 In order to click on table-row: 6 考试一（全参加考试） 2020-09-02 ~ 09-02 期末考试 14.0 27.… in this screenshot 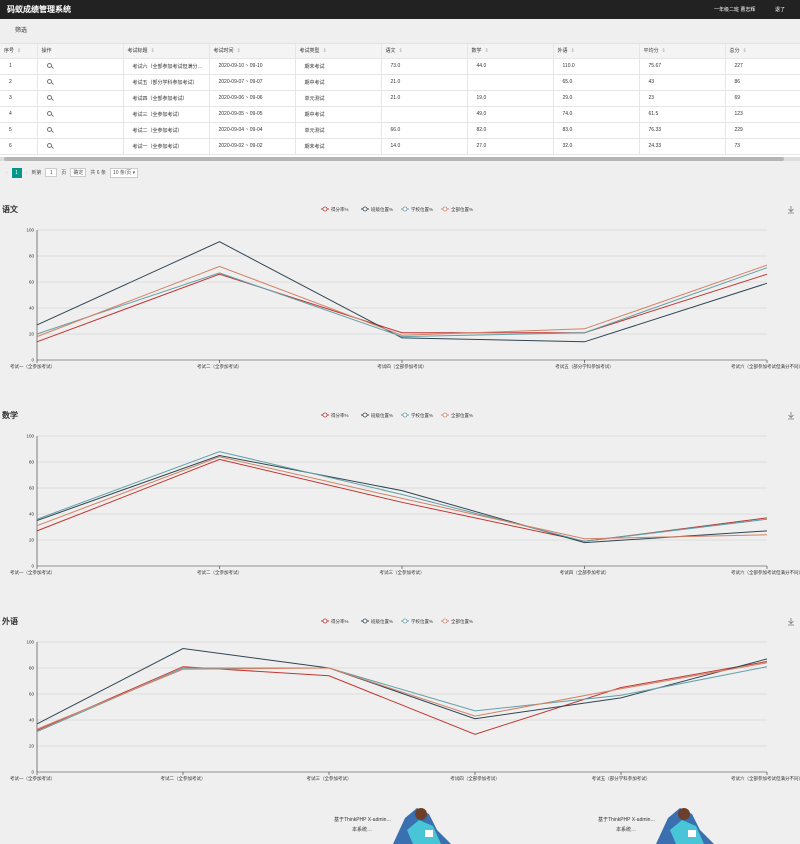, I will do `click(400, 146)`.